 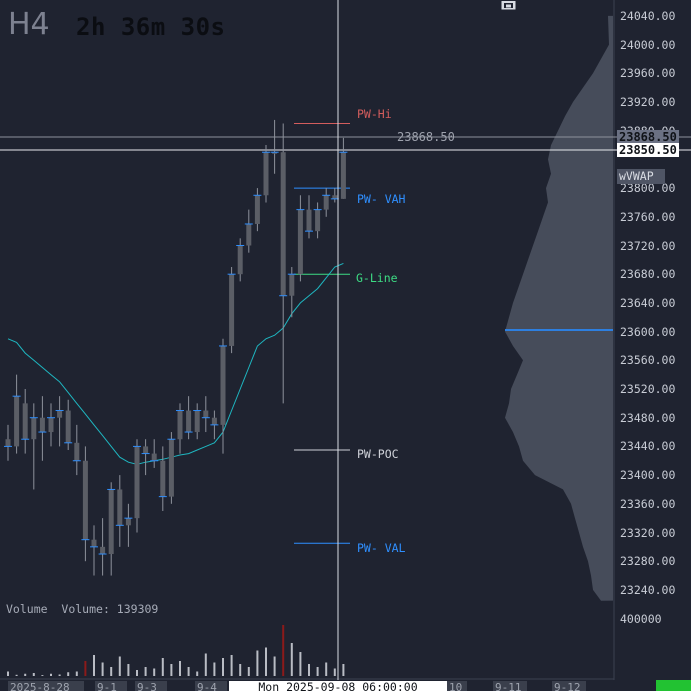 What do you see at coordinates (648, 331) in the screenshot?
I see `price-axis-label: 23600.00` at bounding box center [648, 331].